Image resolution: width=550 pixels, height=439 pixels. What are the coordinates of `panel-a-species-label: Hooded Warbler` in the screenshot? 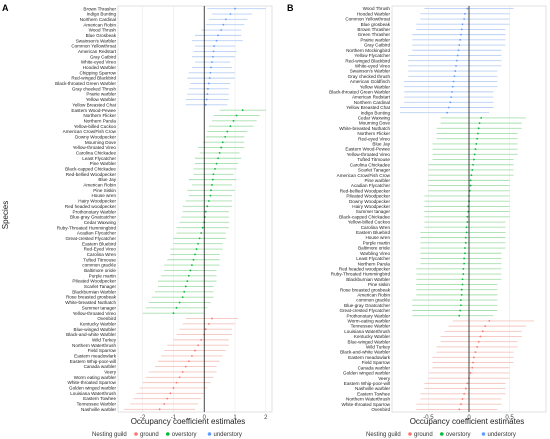 It's located at (100, 67).